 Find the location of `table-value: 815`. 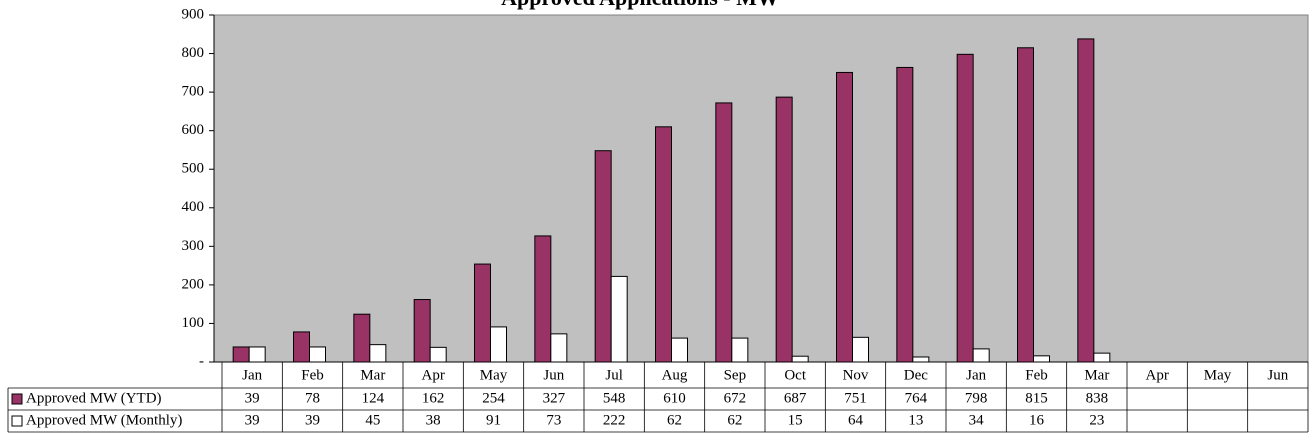

table-value: 815 is located at coordinates (1036, 398).